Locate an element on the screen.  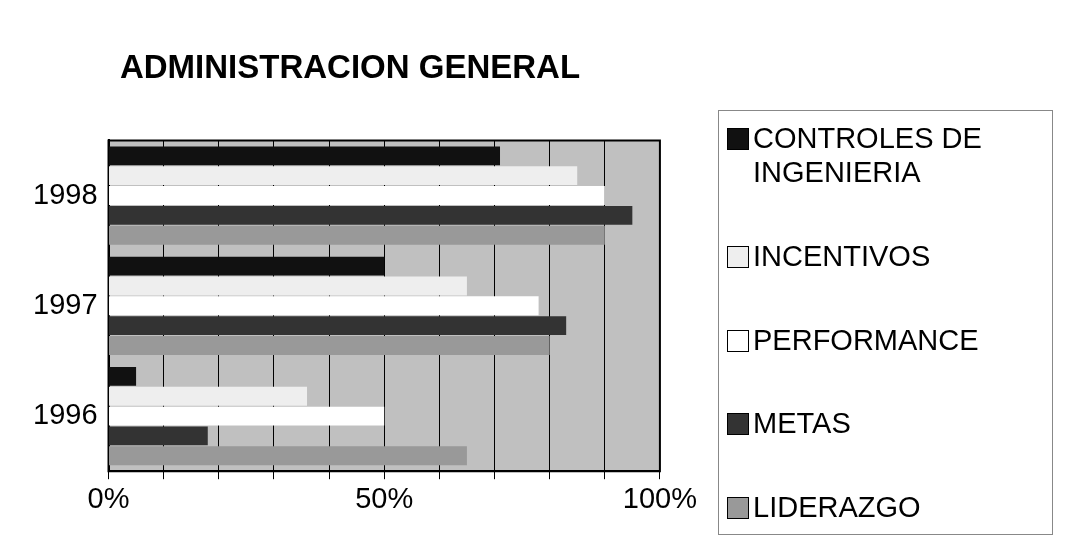
x-tick-label: 0% is located at coordinates (108, 497).